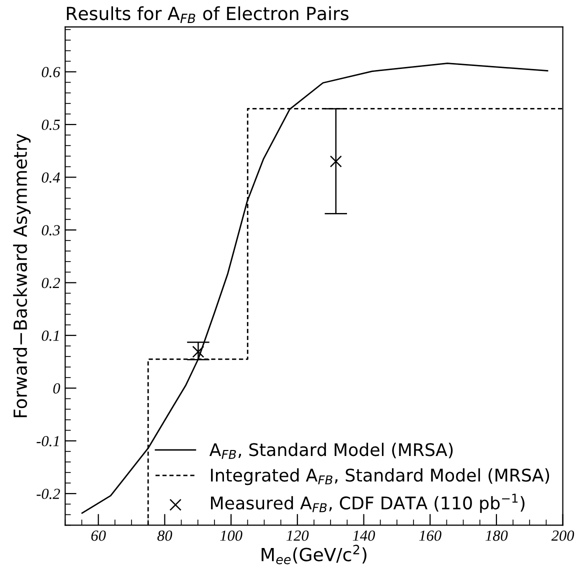 The height and width of the screenshot is (574, 582). Describe the element at coordinates (207, 14) in the screenshot. I see `chart-title: Results for A$_{FB}$ of Electron Pairs` at that location.